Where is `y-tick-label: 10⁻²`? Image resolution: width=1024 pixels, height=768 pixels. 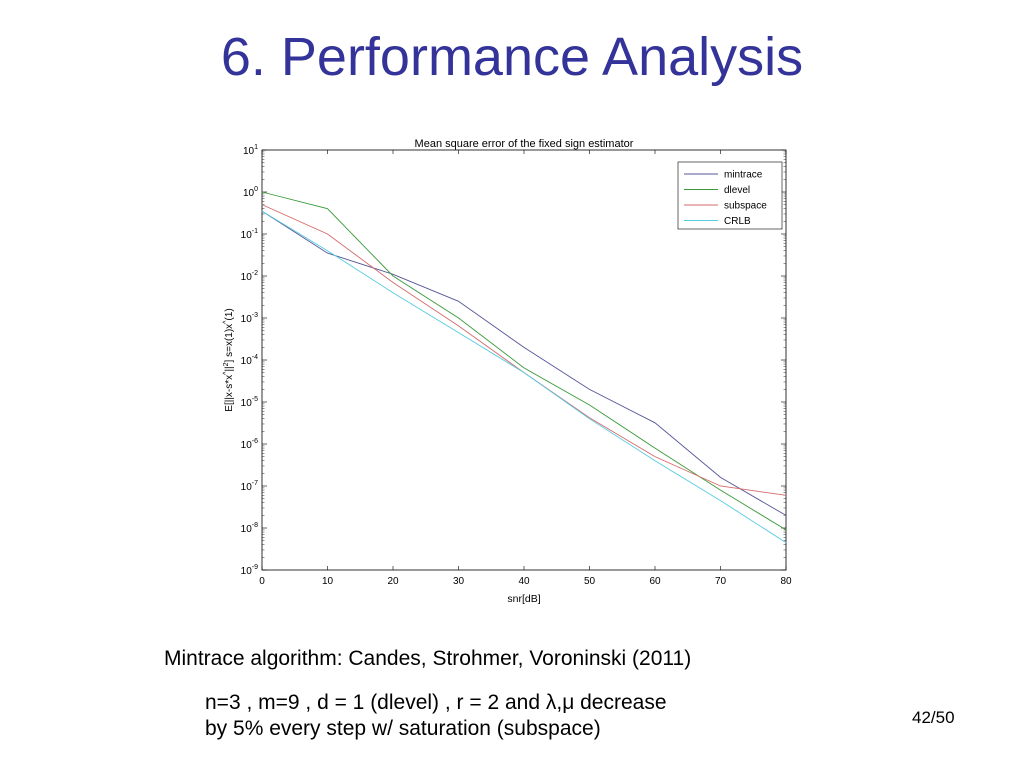
y-tick-label: 10⁻² is located at coordinates (249, 276).